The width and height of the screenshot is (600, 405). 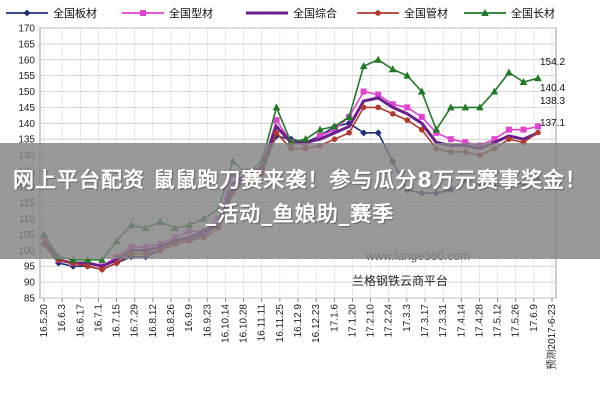 What do you see at coordinates (551, 337) in the screenshot?
I see `x-tick-label: 预测2017-6-23` at bounding box center [551, 337].